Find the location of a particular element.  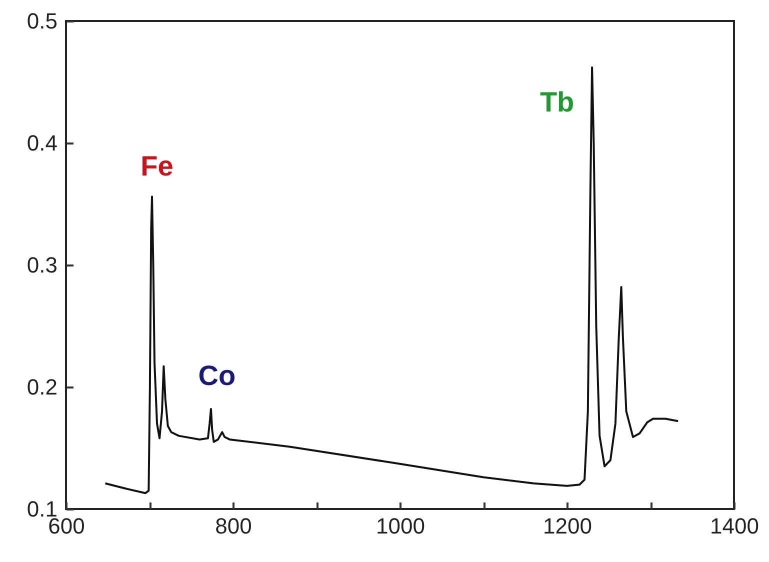

x-tick-label: 1400 is located at coordinates (734, 526).